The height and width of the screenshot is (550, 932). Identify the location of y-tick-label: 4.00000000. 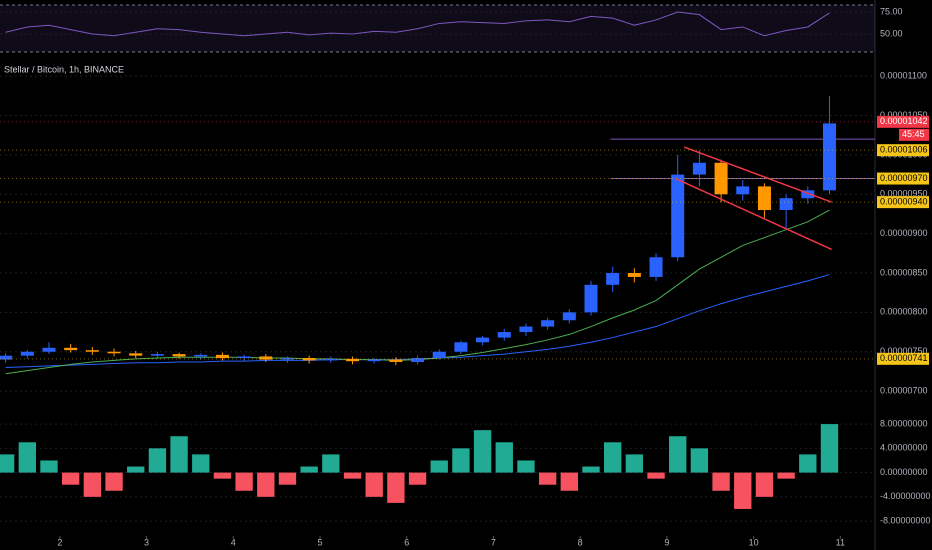
(904, 448).